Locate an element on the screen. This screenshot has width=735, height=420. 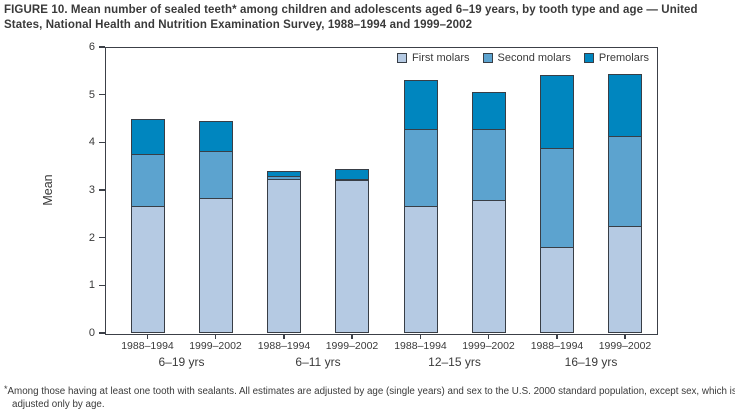
legend-label: Second molars is located at coordinates (534, 58).